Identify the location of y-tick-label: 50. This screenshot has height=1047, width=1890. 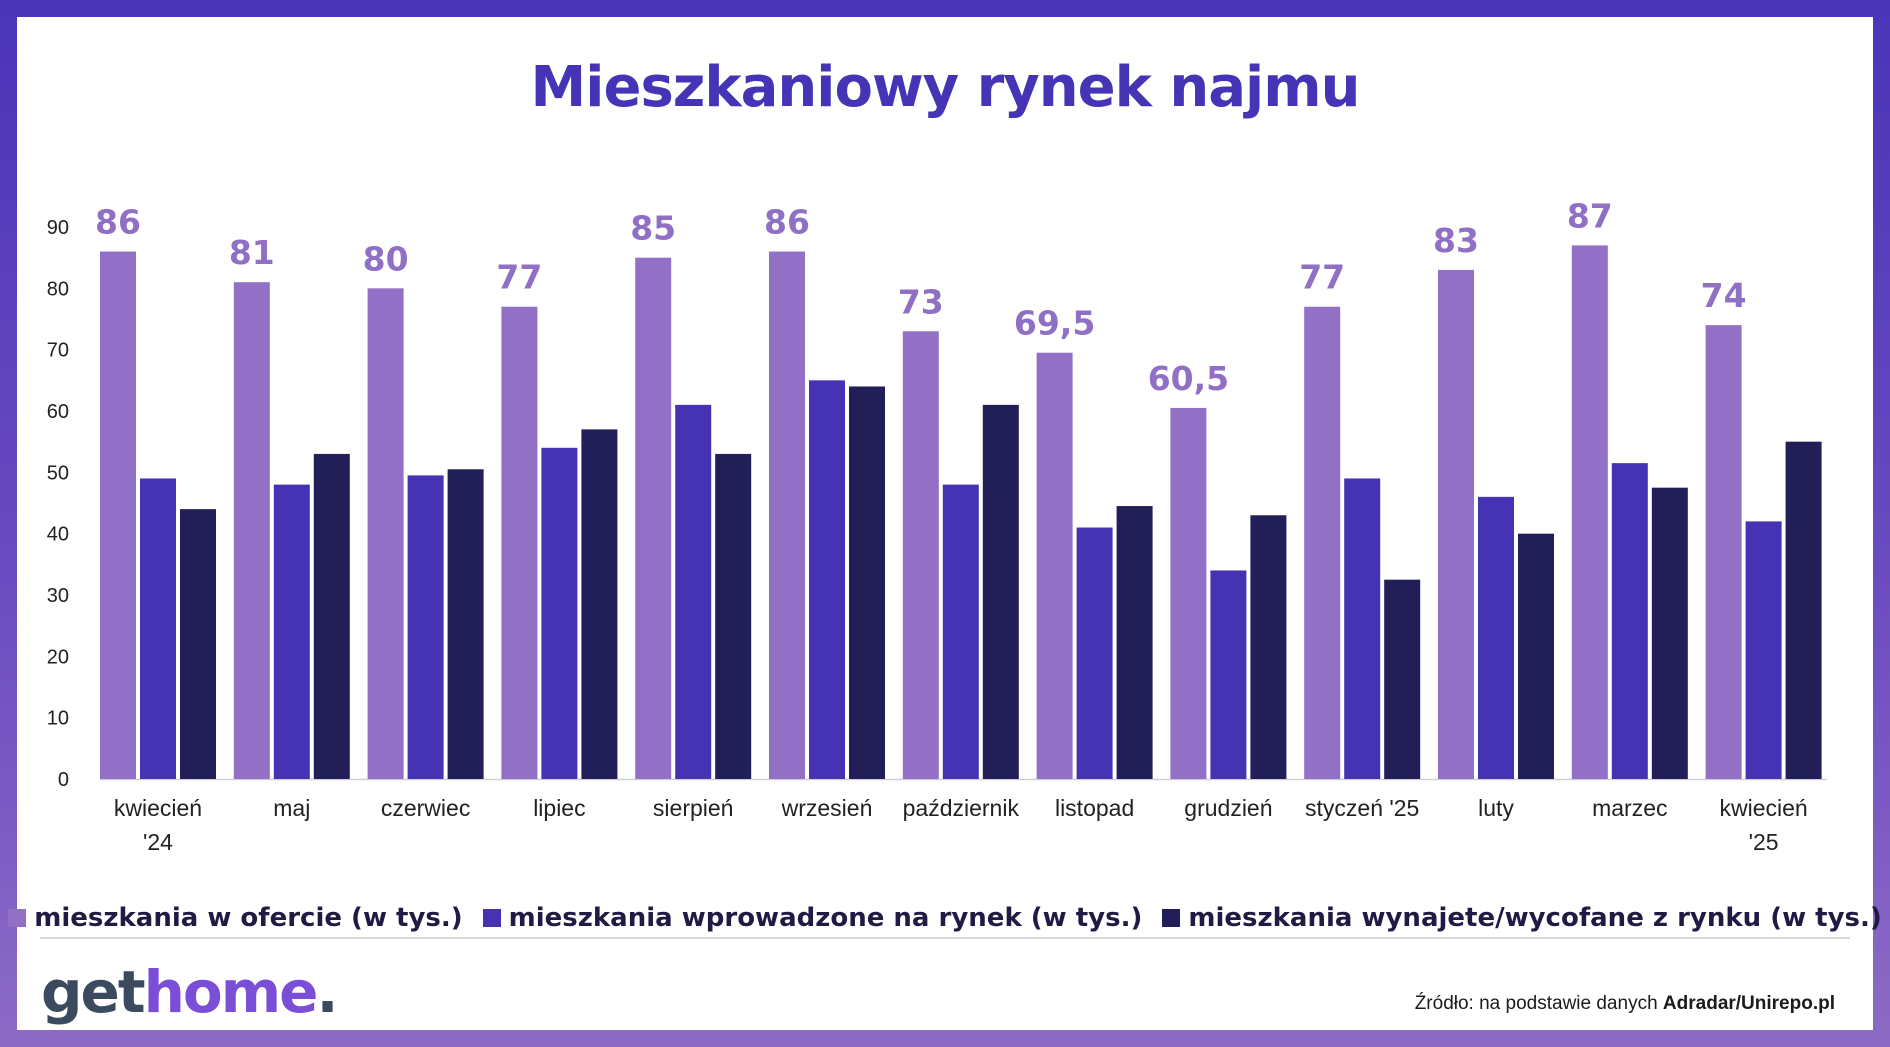
(58, 473).